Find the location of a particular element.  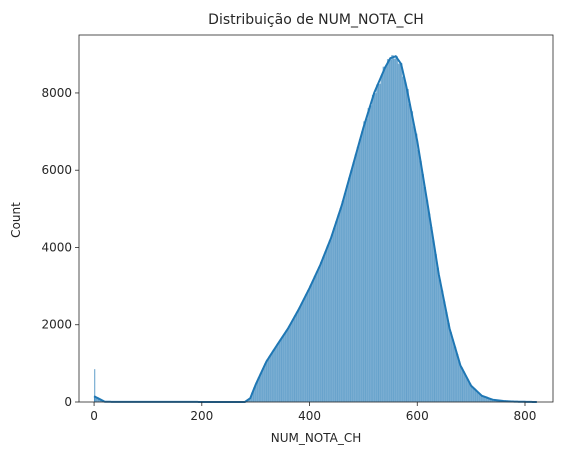

x-tick-label: 800 is located at coordinates (525, 416).